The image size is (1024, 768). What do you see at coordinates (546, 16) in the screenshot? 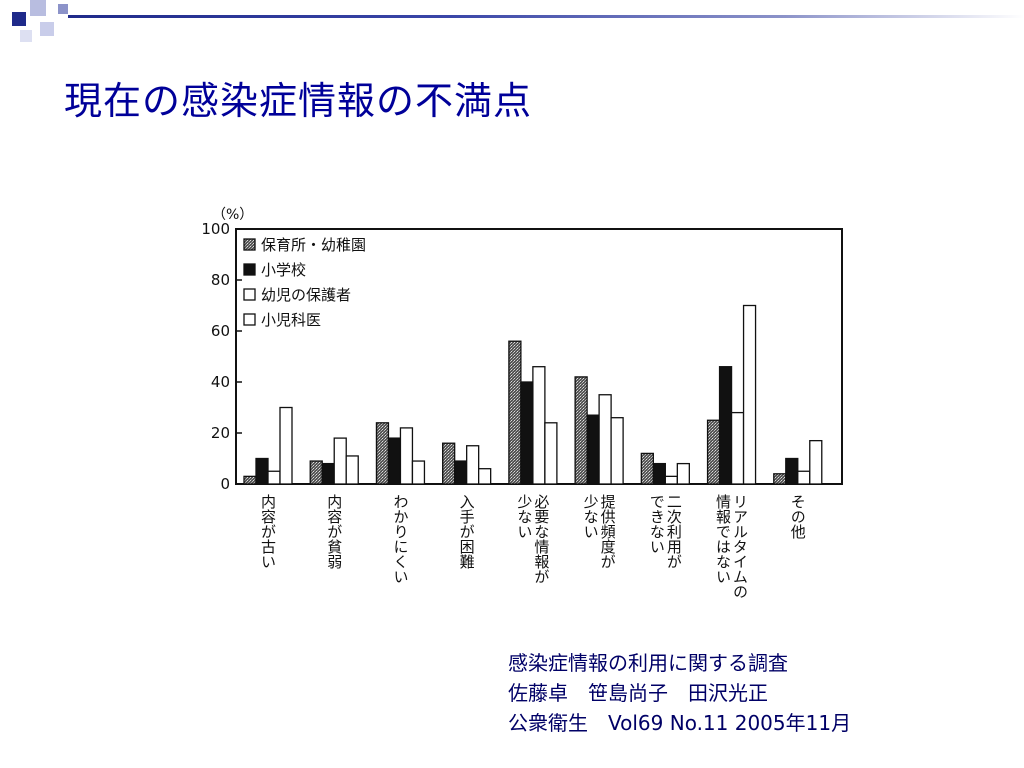
I see `title-rule-line` at bounding box center [546, 16].